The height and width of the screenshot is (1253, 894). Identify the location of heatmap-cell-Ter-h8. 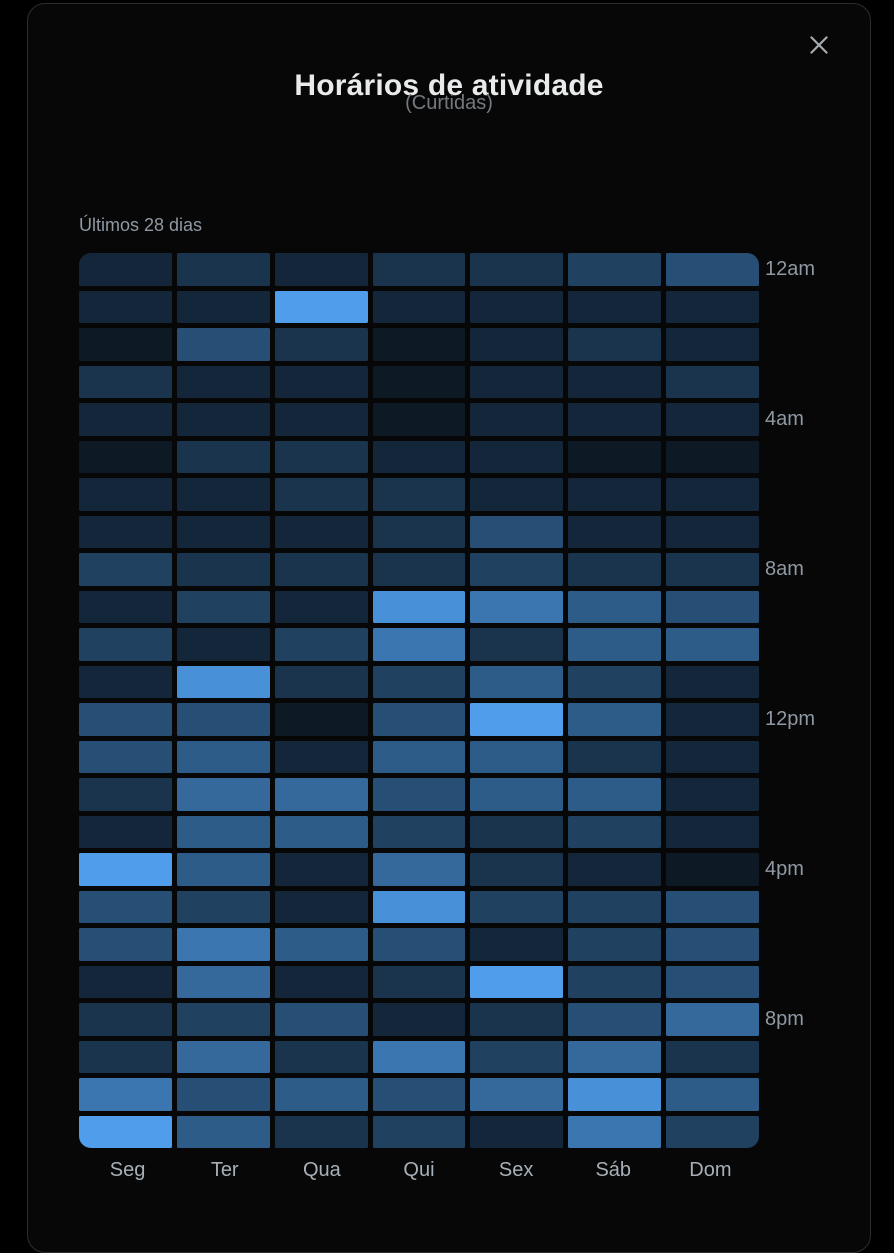
(223, 569).